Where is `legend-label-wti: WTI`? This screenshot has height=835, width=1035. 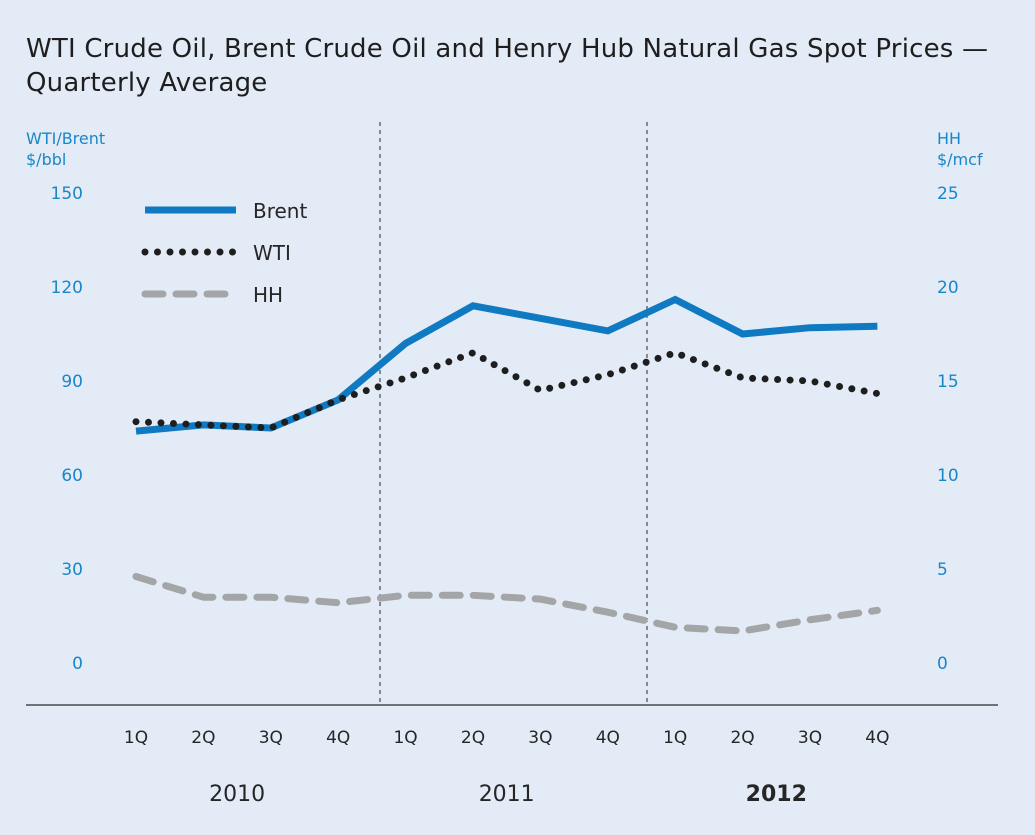 legend-label-wti: WTI is located at coordinates (272, 253).